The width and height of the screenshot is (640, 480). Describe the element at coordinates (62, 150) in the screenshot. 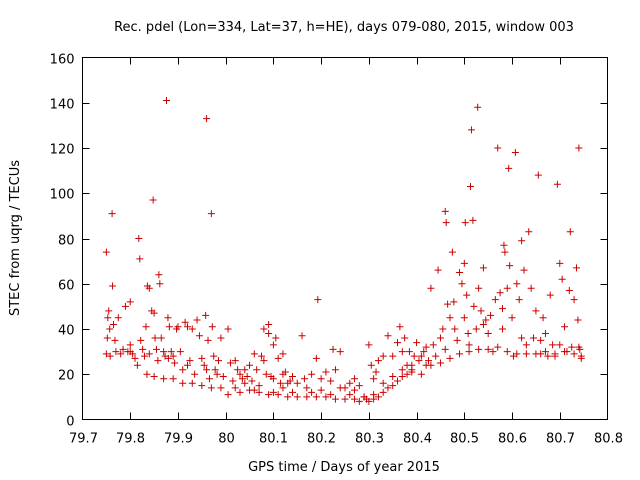

I see `y-tick-label: 120` at that location.